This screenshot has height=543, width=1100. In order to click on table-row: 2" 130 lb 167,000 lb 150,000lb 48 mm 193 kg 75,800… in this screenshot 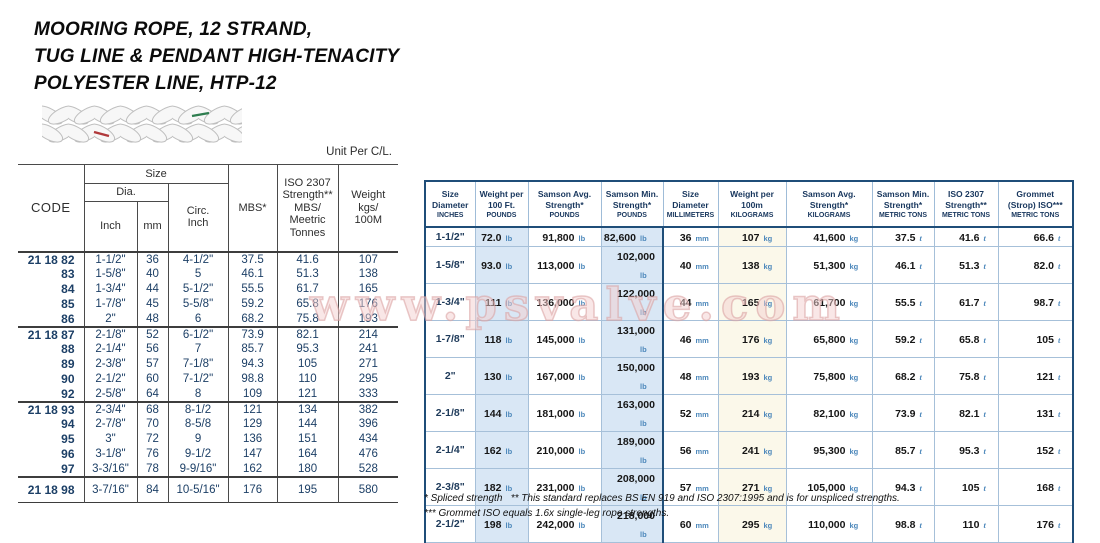, I will do `click(749, 376)`.